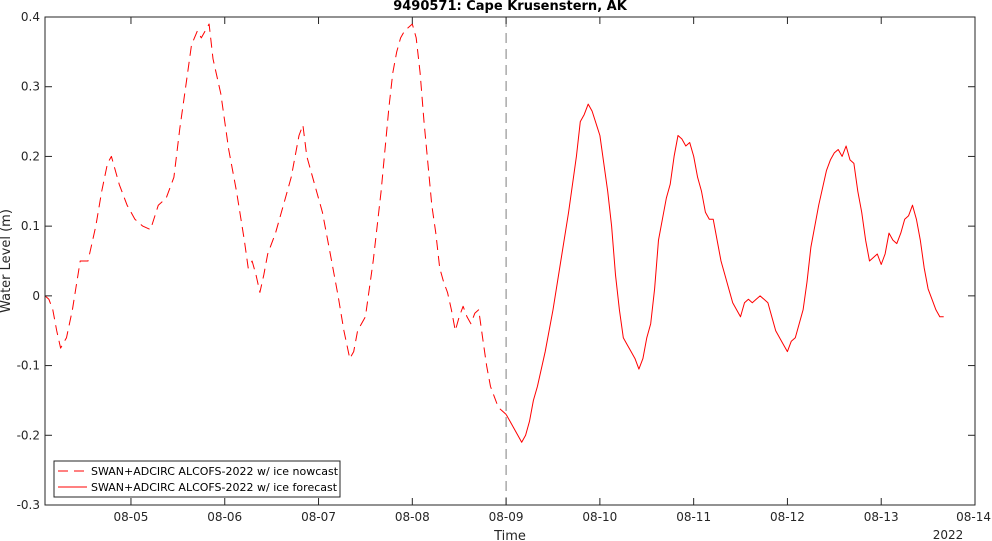  What do you see at coordinates (509, 535) in the screenshot?
I see `x-axis-label: Time` at bounding box center [509, 535].